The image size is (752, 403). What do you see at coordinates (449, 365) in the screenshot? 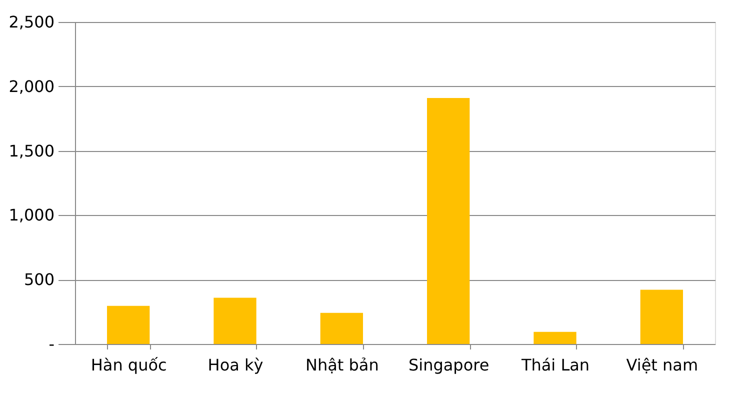
I see `x-tick-label: Singapore` at bounding box center [449, 365].